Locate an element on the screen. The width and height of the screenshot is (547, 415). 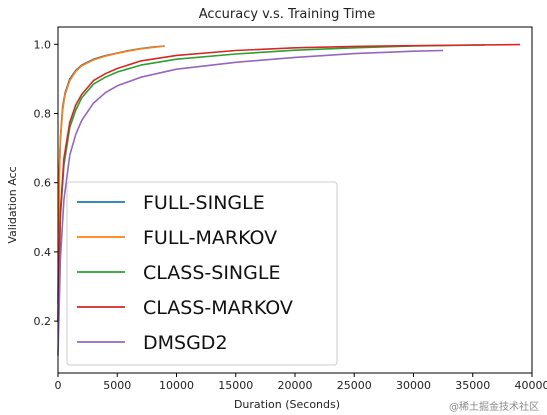
y-tick-label: 0.4 is located at coordinates (43, 252).